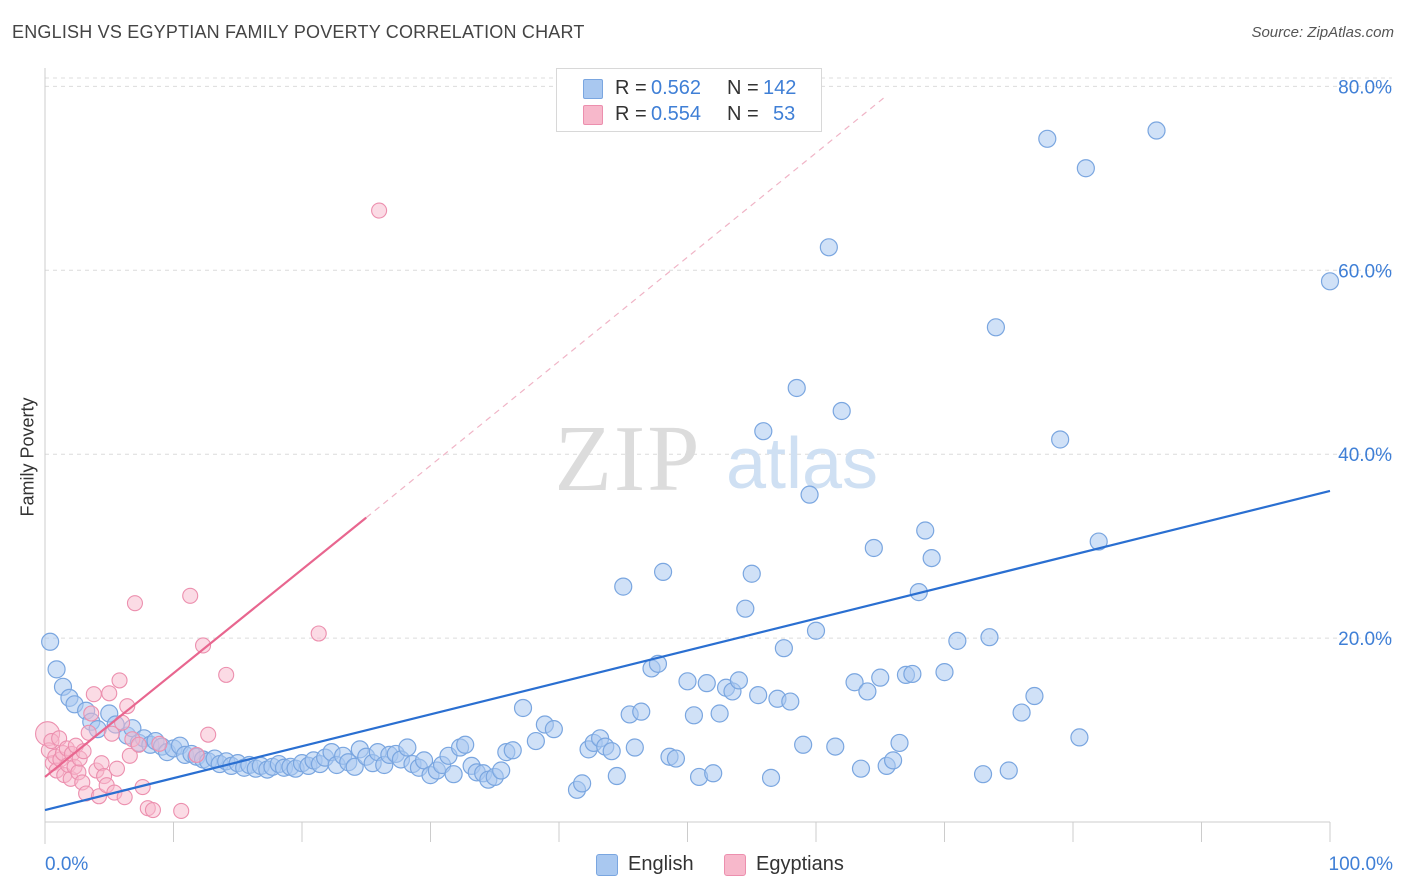  What do you see at coordinates (1361, 864) in the screenshot?
I see `x-tick-label: 100.0%` at bounding box center [1361, 864].